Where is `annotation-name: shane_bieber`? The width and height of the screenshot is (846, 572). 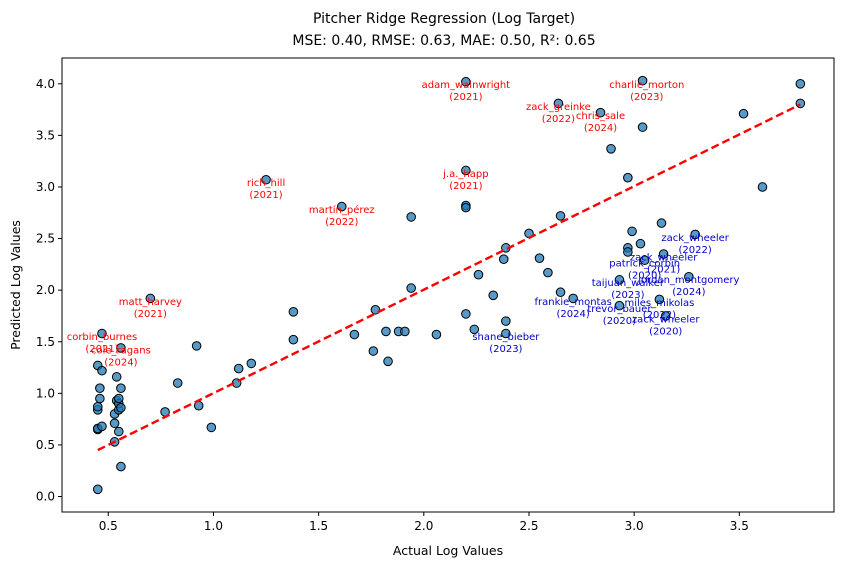 annotation-name: shane_bieber is located at coordinates (506, 337).